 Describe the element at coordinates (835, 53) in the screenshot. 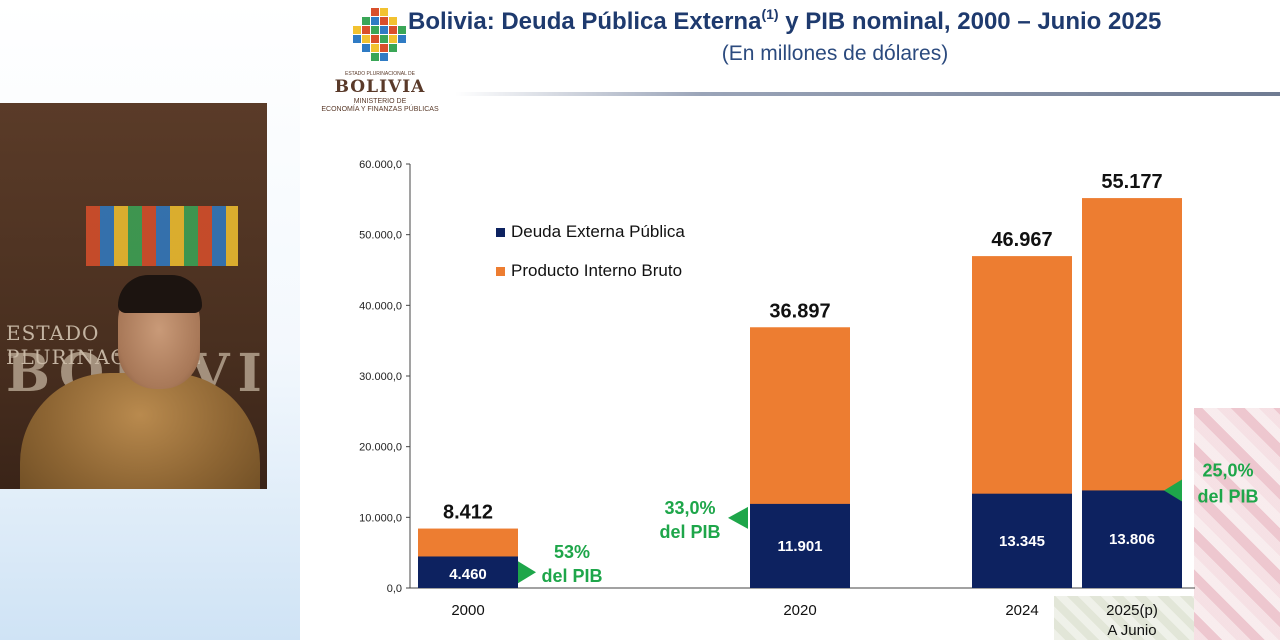

I see `page-subtitle: (En millones de dólares)` at that location.